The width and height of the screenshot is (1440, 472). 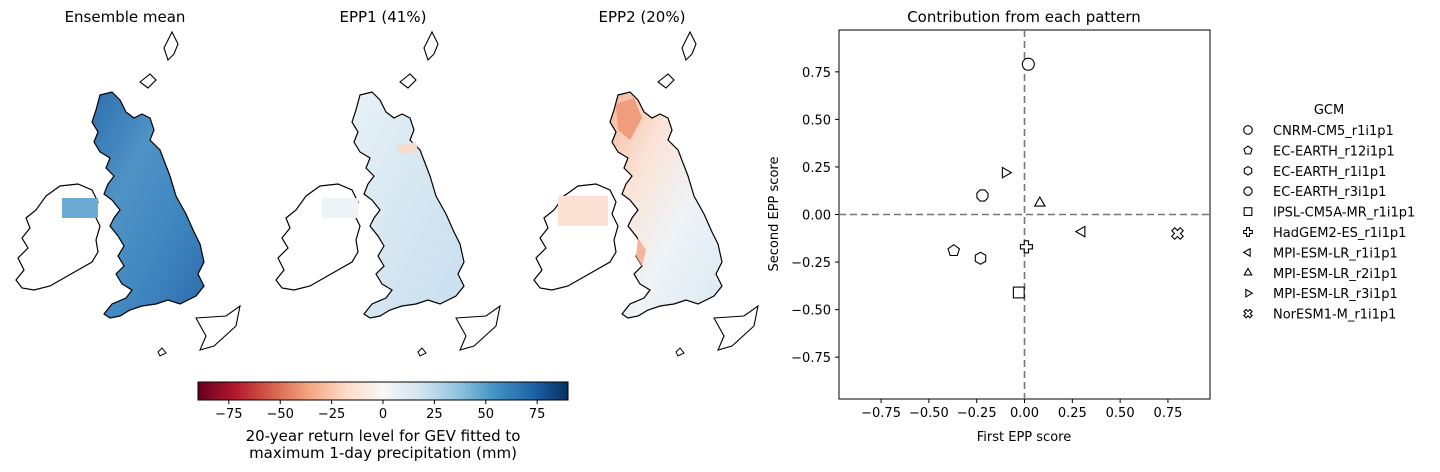 I want to click on data-point-cnrm-cm5-r1i1p1, so click(x=1028, y=64).